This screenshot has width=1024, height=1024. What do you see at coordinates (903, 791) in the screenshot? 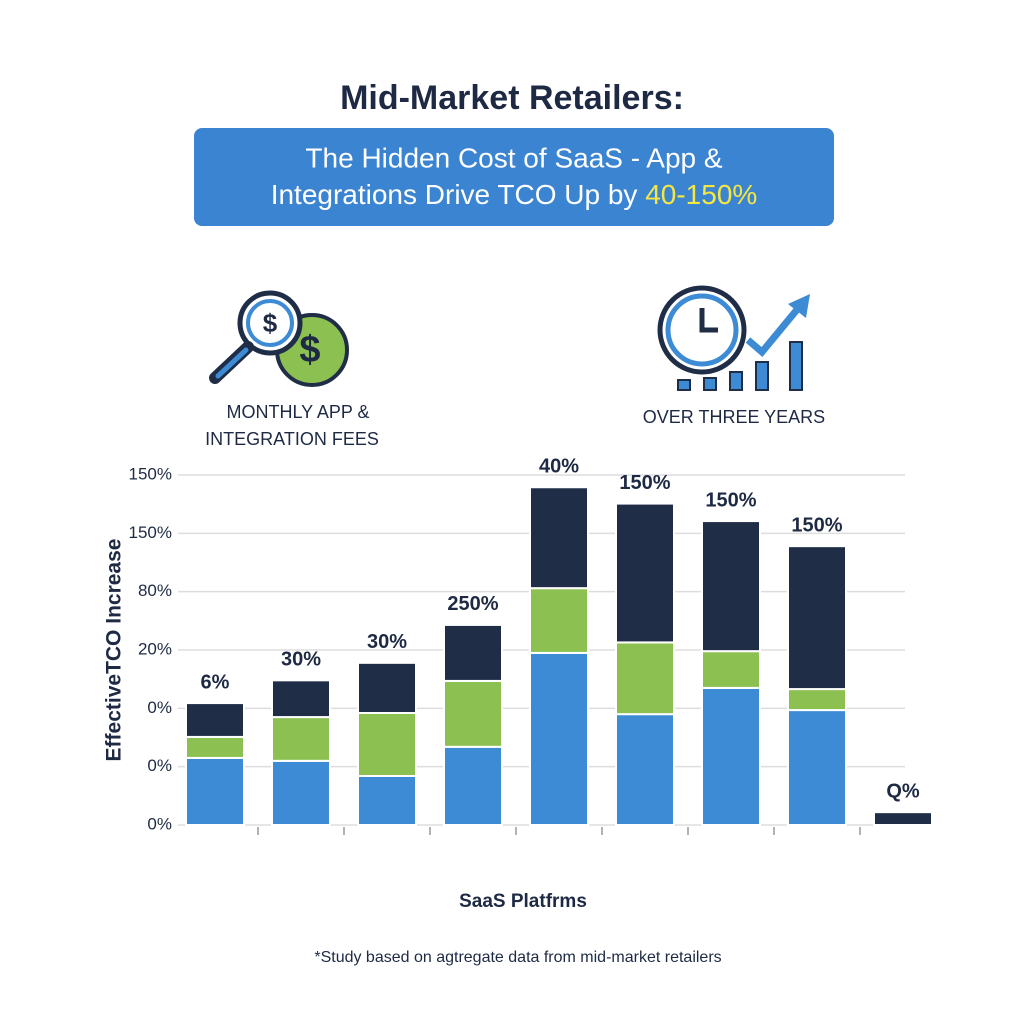
I see `bar-label: Q%` at bounding box center [903, 791].